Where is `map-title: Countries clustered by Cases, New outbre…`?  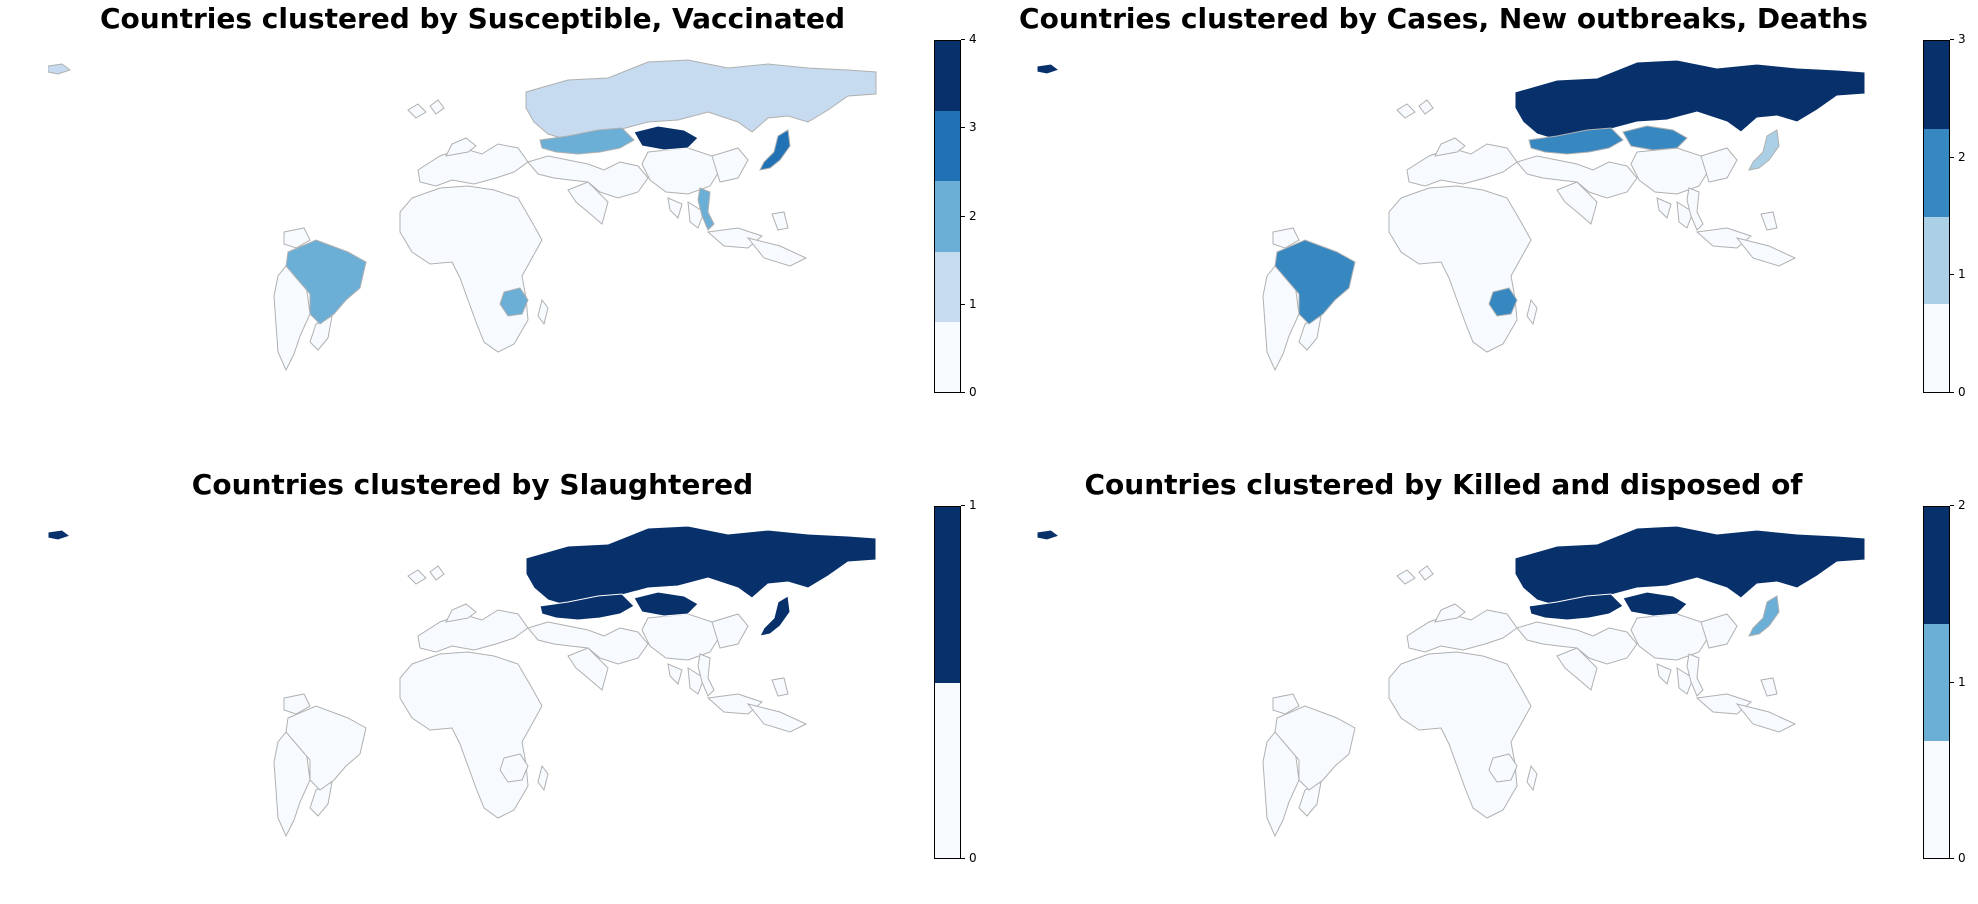
map-title: Countries clustered by Cases, New outbre… is located at coordinates (1443, 18).